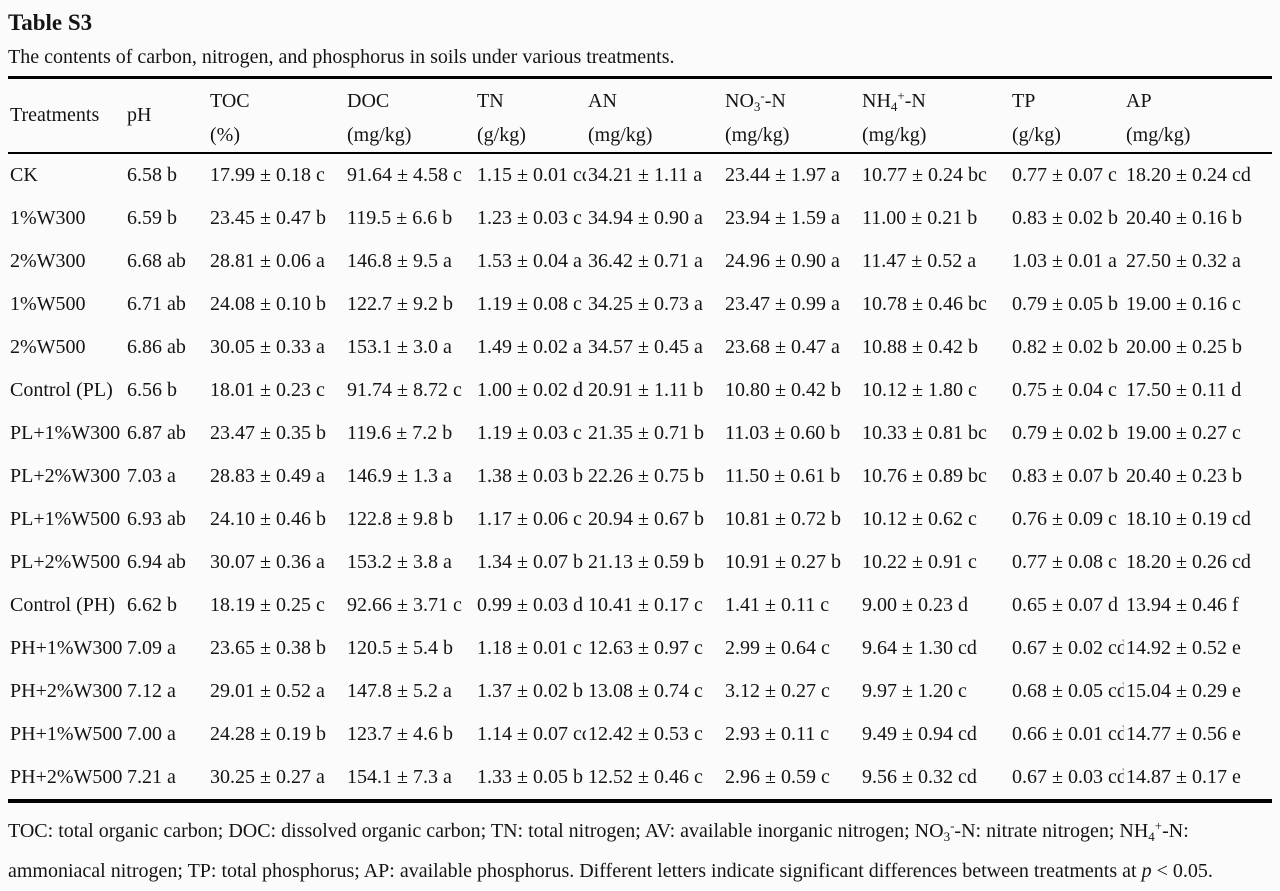  What do you see at coordinates (400, 734) in the screenshot?
I see `cell-doc: 123.7 ± 4.6 b` at bounding box center [400, 734].